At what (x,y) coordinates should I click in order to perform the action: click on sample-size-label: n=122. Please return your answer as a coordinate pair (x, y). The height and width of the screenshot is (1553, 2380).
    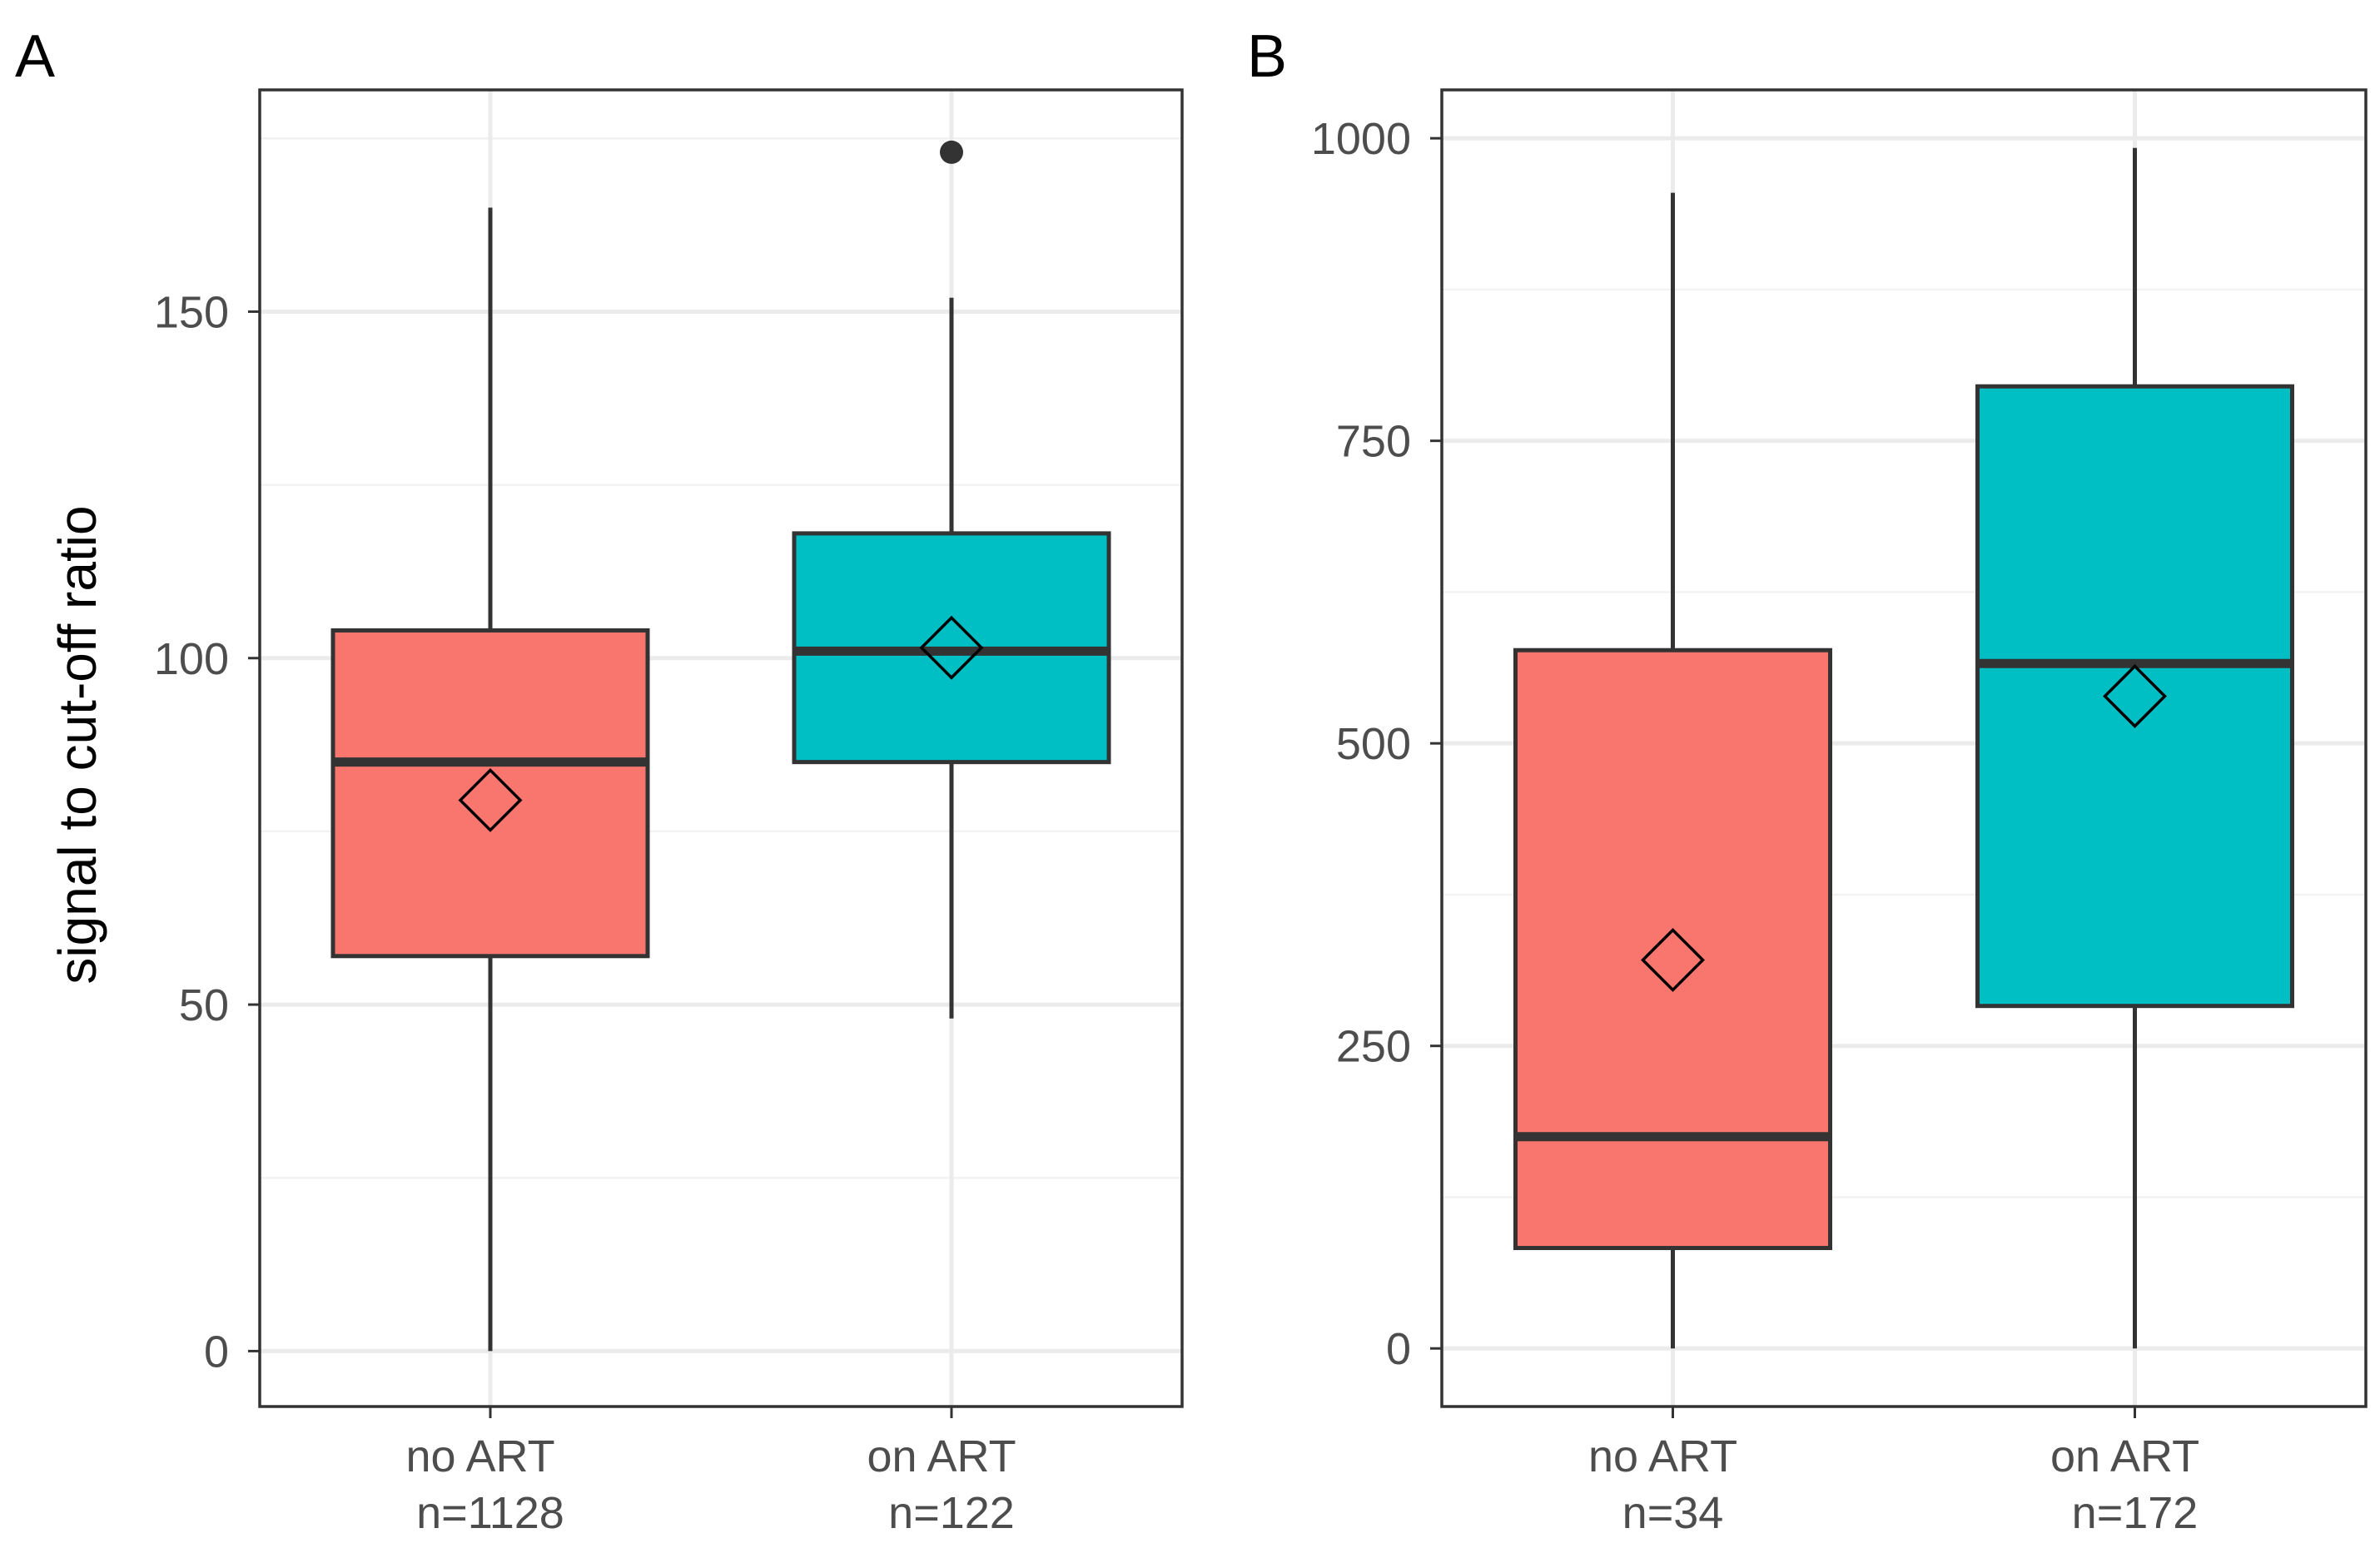
    Looking at the image, I should click on (951, 1513).